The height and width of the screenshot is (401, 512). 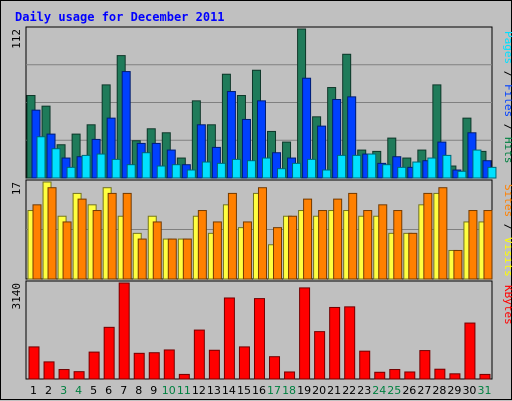 What do you see at coordinates (244, 390) in the screenshot?
I see `day-label: 15` at bounding box center [244, 390].